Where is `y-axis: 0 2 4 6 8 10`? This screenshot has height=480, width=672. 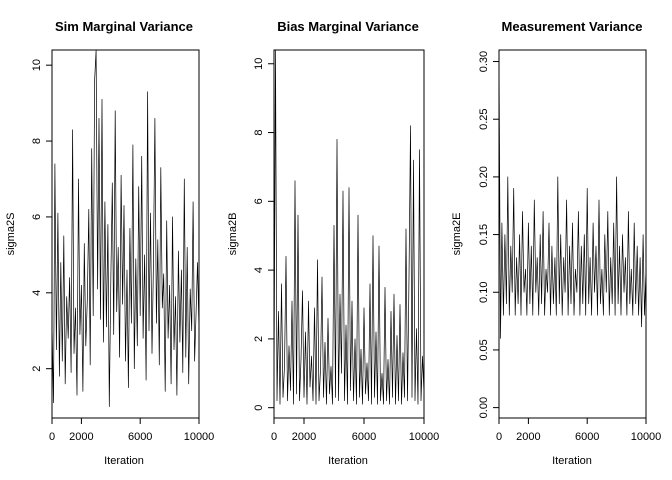
y-axis: 0 2 4 6 8 10 is located at coordinates (263, 234).